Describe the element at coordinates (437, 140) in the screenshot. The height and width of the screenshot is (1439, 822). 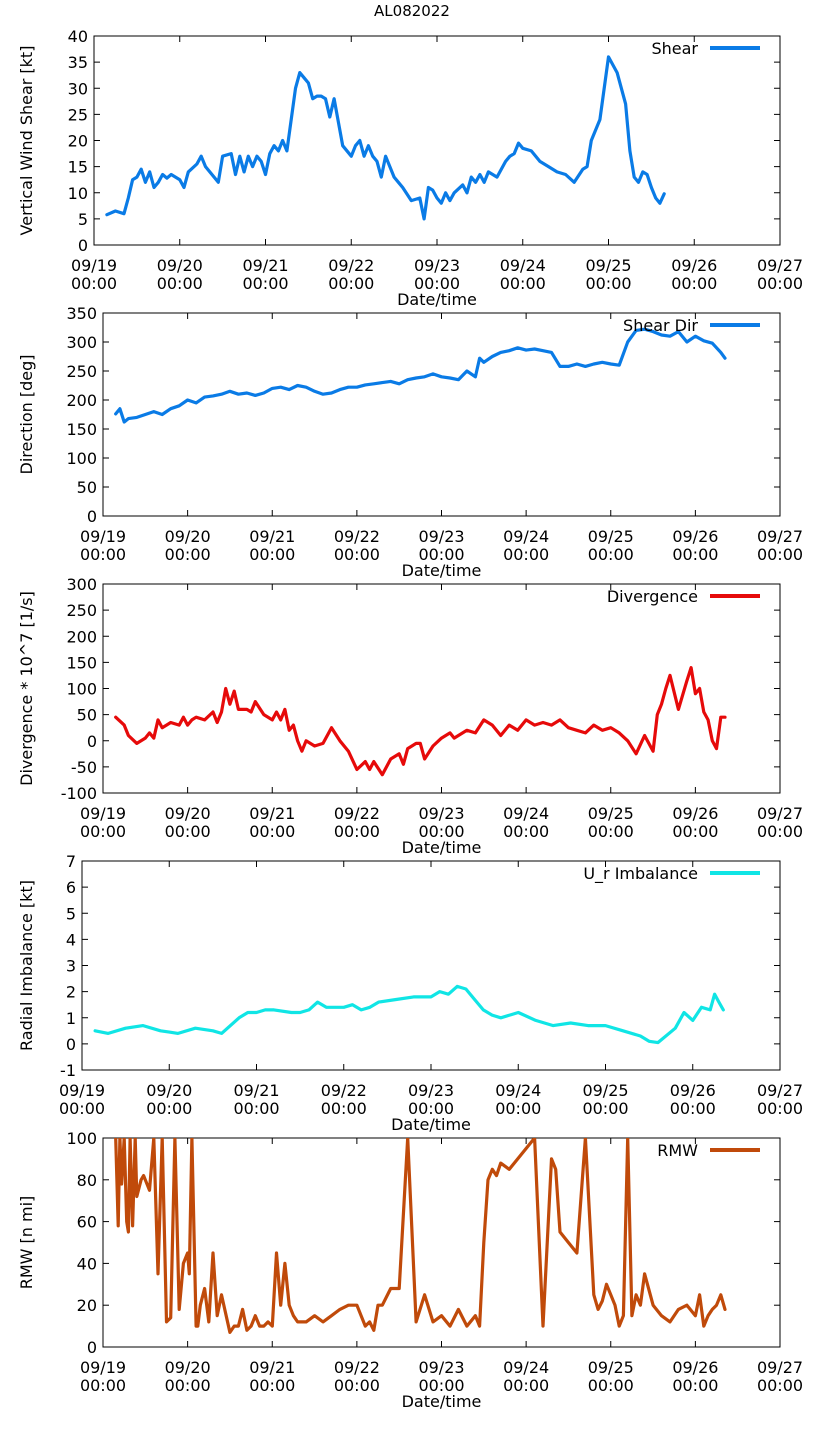
I see `plot-frame` at that location.